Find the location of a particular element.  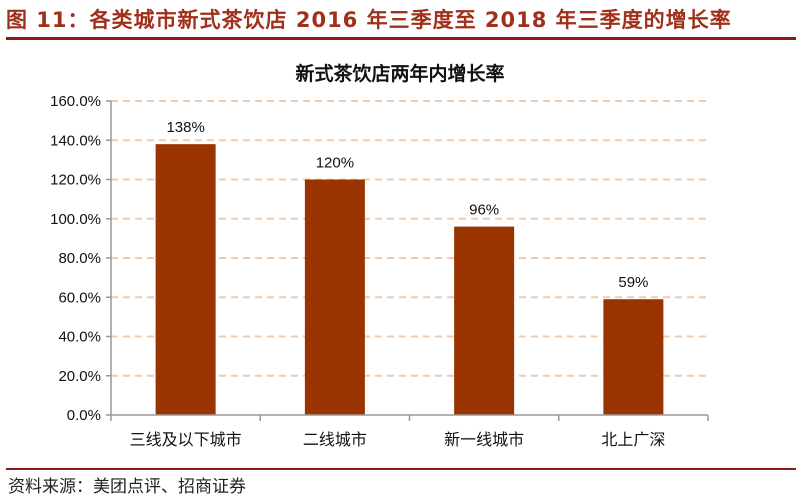

y-tick-label: 100.0% is located at coordinates (75, 219).